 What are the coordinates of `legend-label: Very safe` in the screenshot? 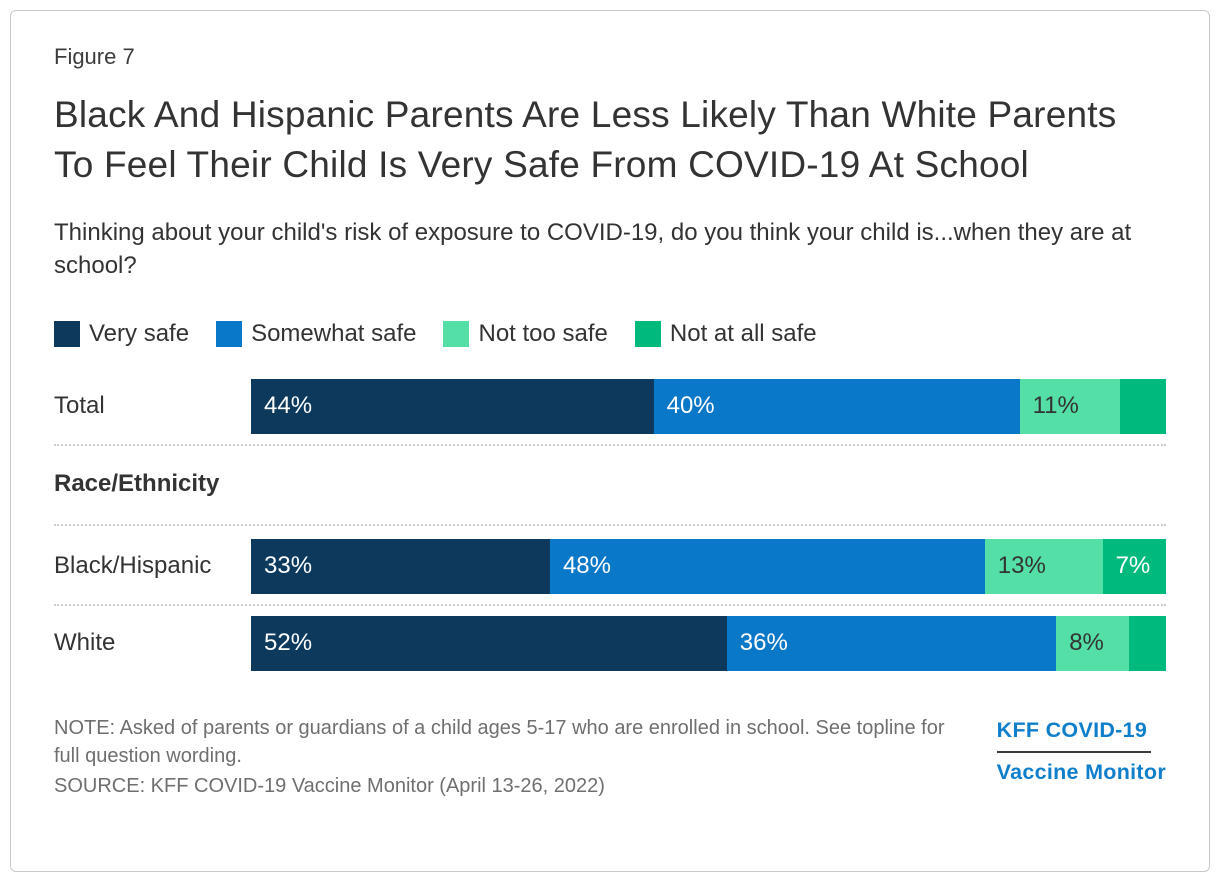 It's located at (139, 333).